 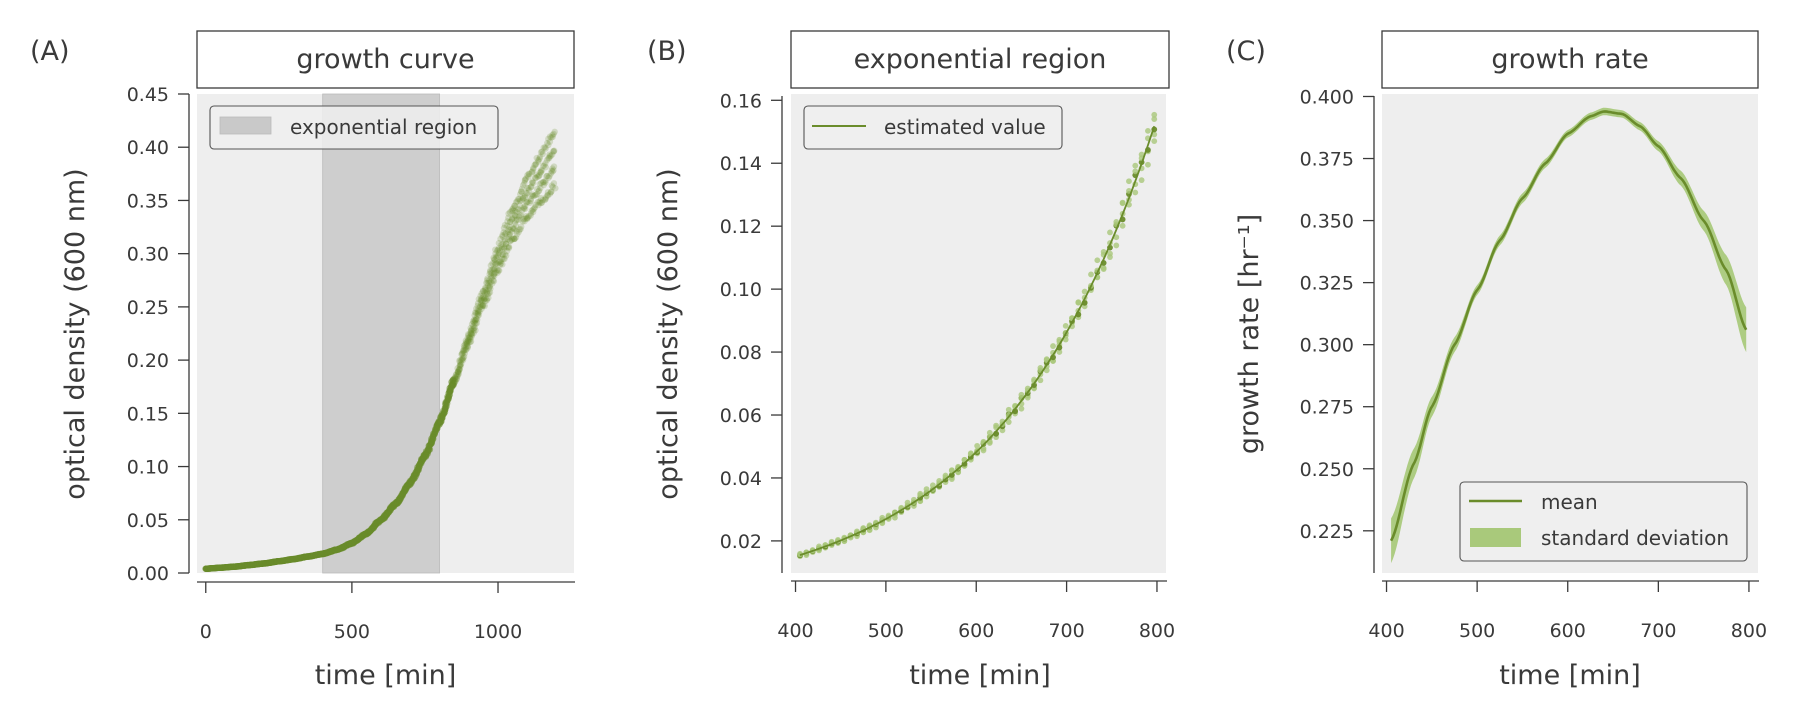 What do you see at coordinates (795, 631) in the screenshot?
I see `x-tick-label: 400` at bounding box center [795, 631].